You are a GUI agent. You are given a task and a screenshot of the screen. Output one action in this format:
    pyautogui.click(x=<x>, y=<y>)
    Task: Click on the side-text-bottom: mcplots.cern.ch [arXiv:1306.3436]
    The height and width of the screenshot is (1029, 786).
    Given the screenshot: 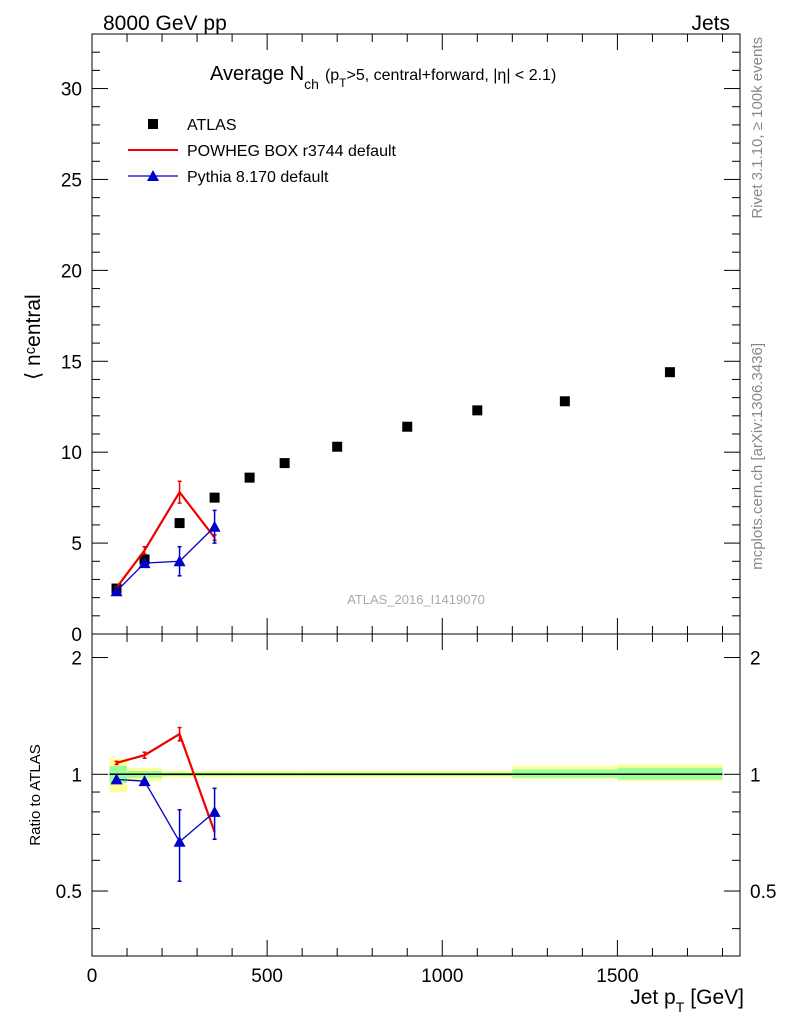 What is the action you would take?
    pyautogui.click(x=757, y=456)
    